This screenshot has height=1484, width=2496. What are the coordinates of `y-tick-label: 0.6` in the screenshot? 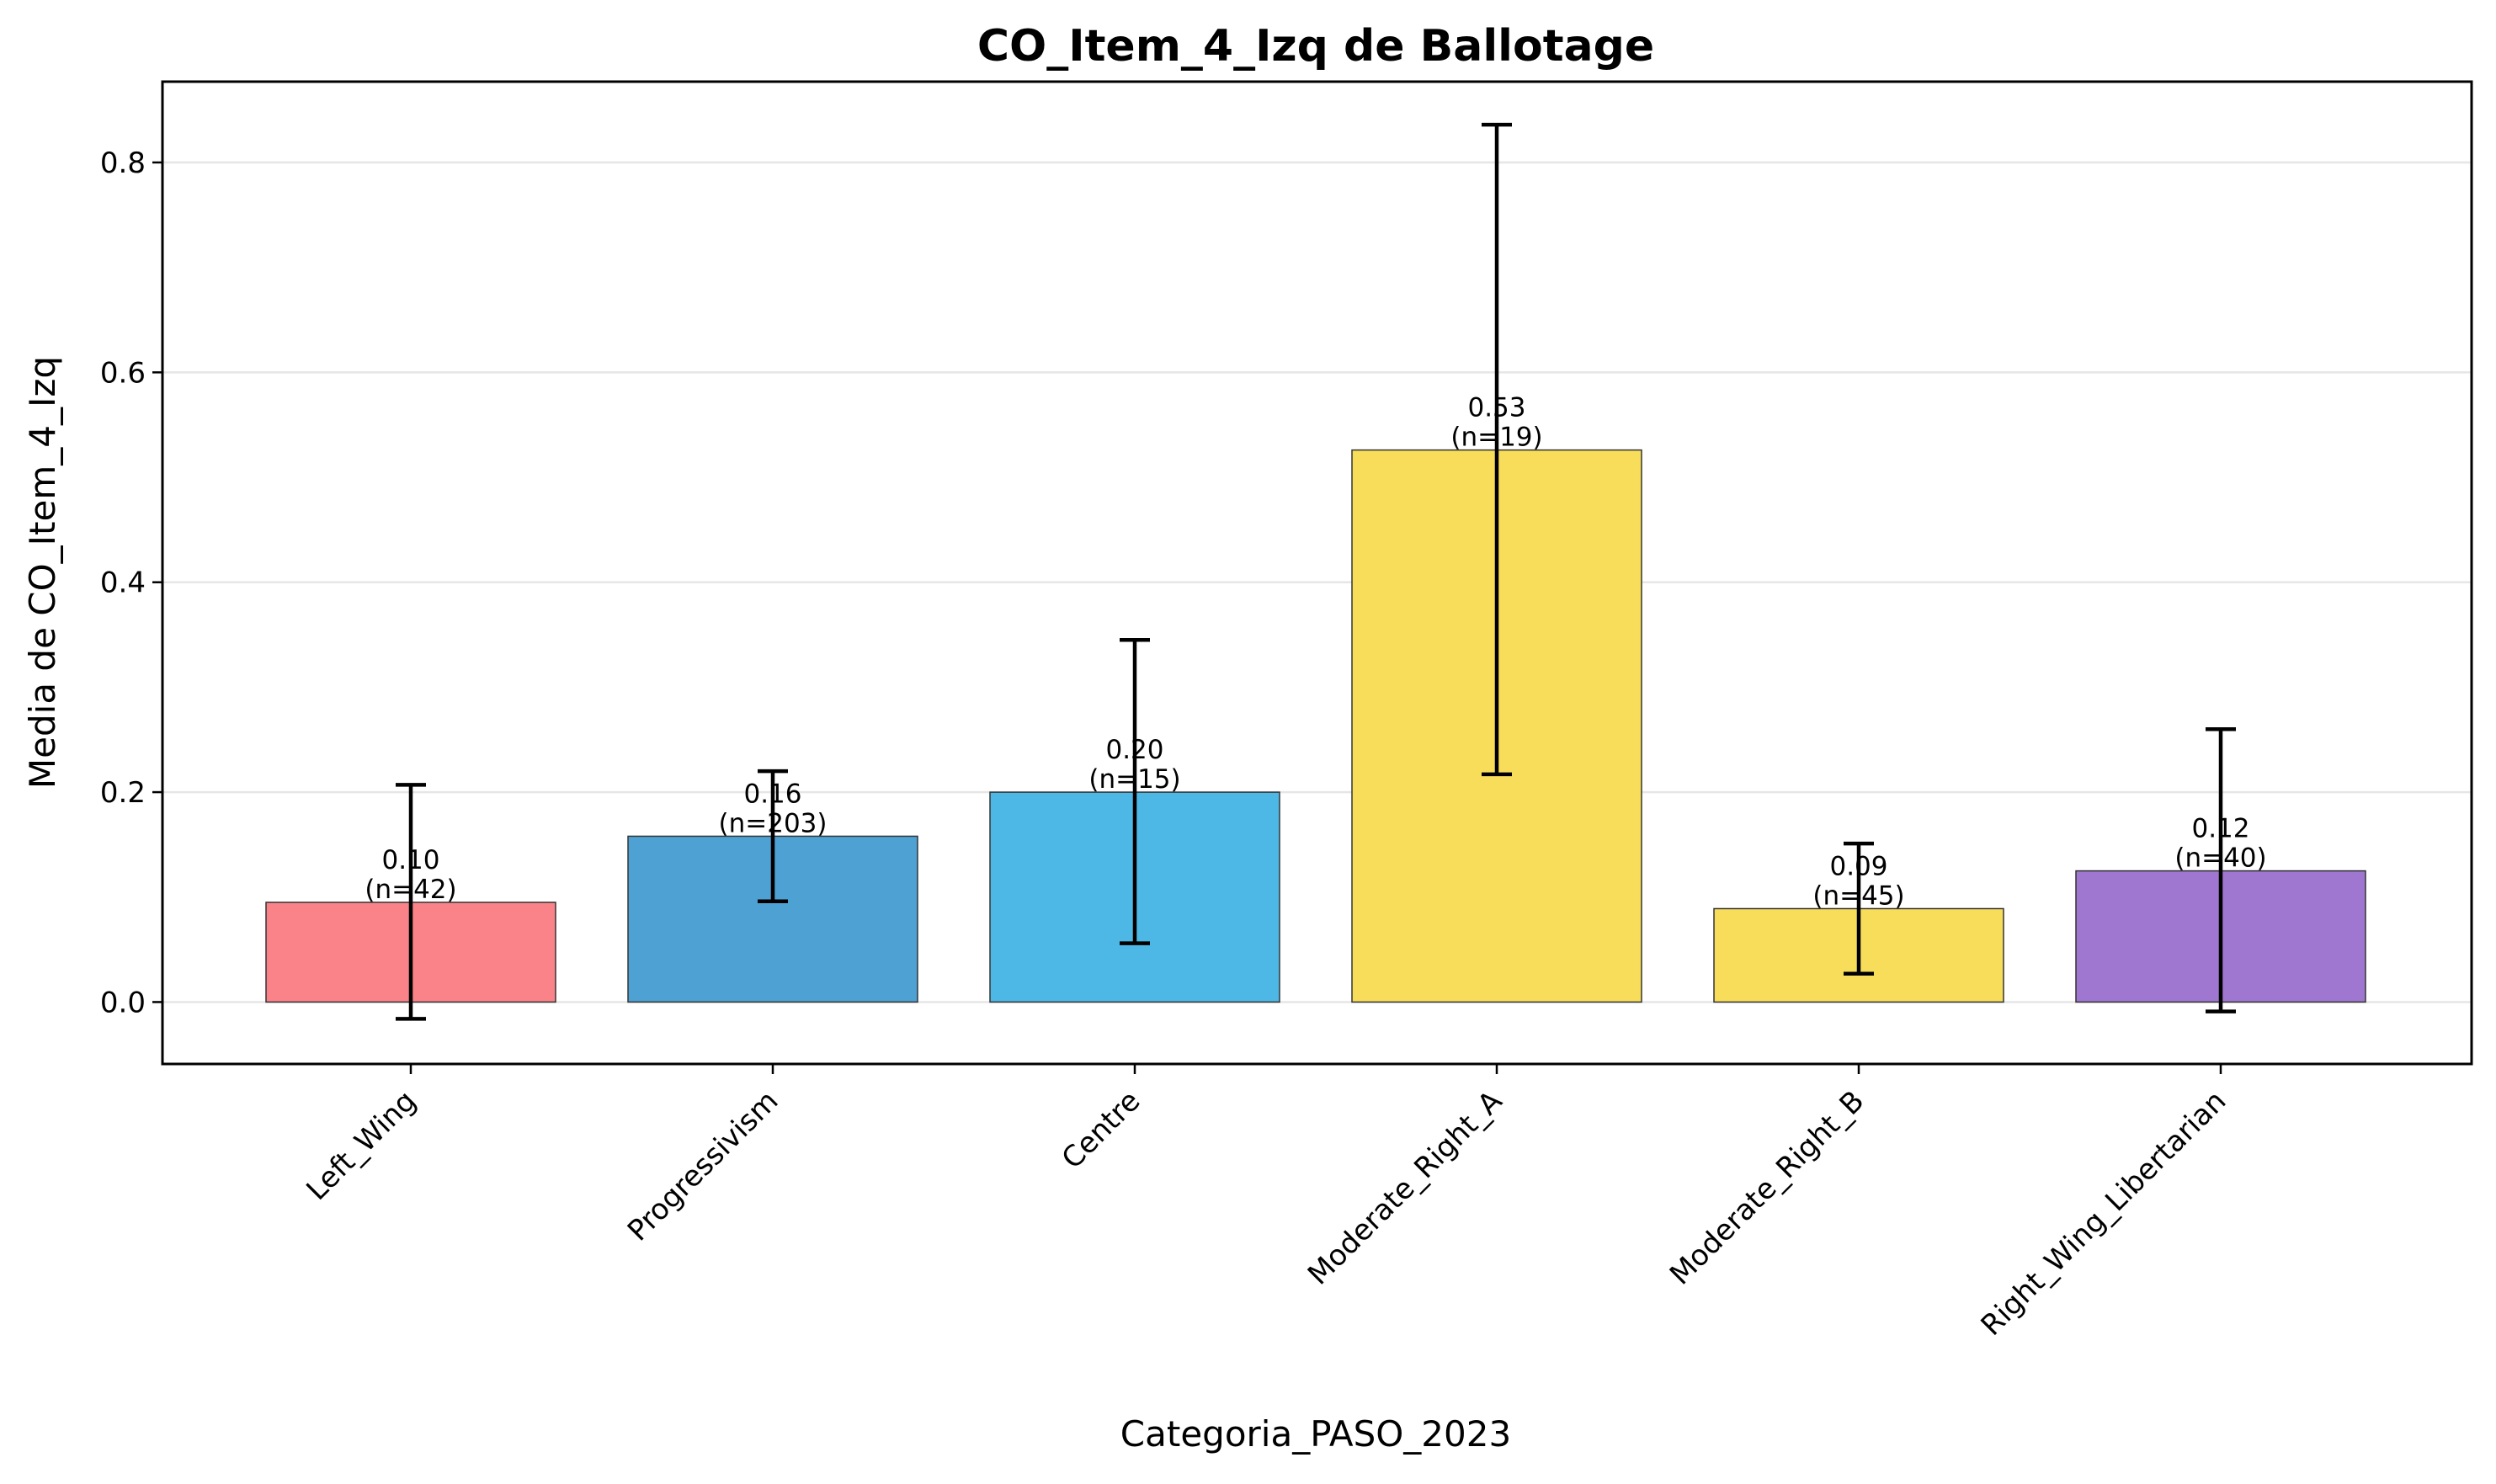 It's located at (123, 373).